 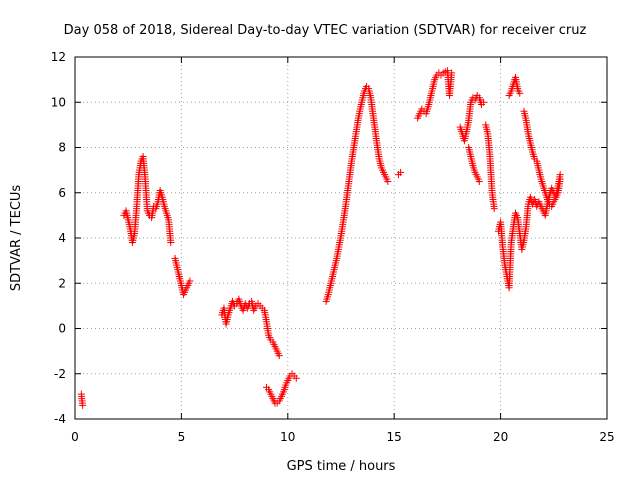 What do you see at coordinates (75, 437) in the screenshot?
I see `x-tick-label: 0` at bounding box center [75, 437].